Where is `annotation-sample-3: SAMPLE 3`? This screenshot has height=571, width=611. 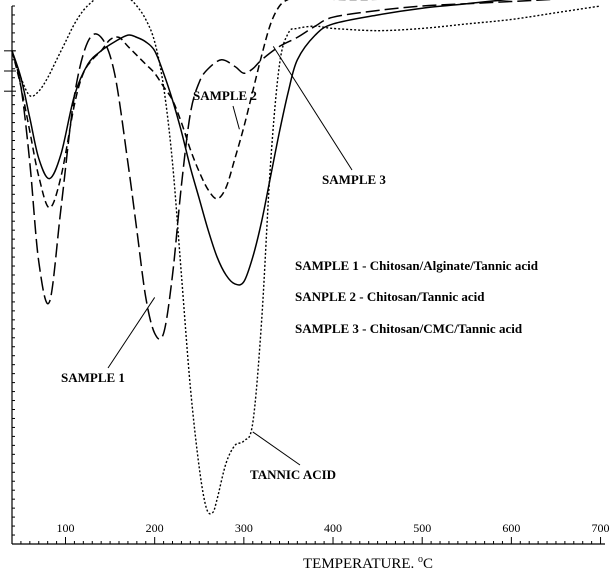
annotation-sample-3: SAMPLE 3 is located at coordinates (354, 179).